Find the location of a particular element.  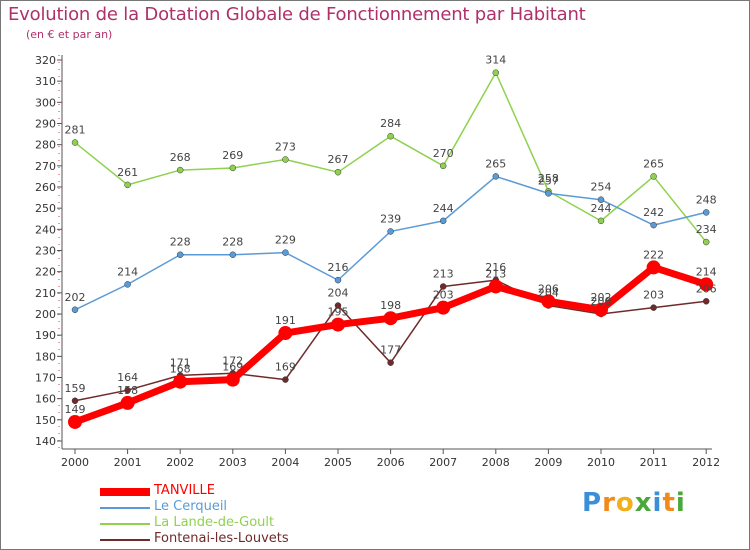

data-label-tanville: 169 is located at coordinates (232, 367).